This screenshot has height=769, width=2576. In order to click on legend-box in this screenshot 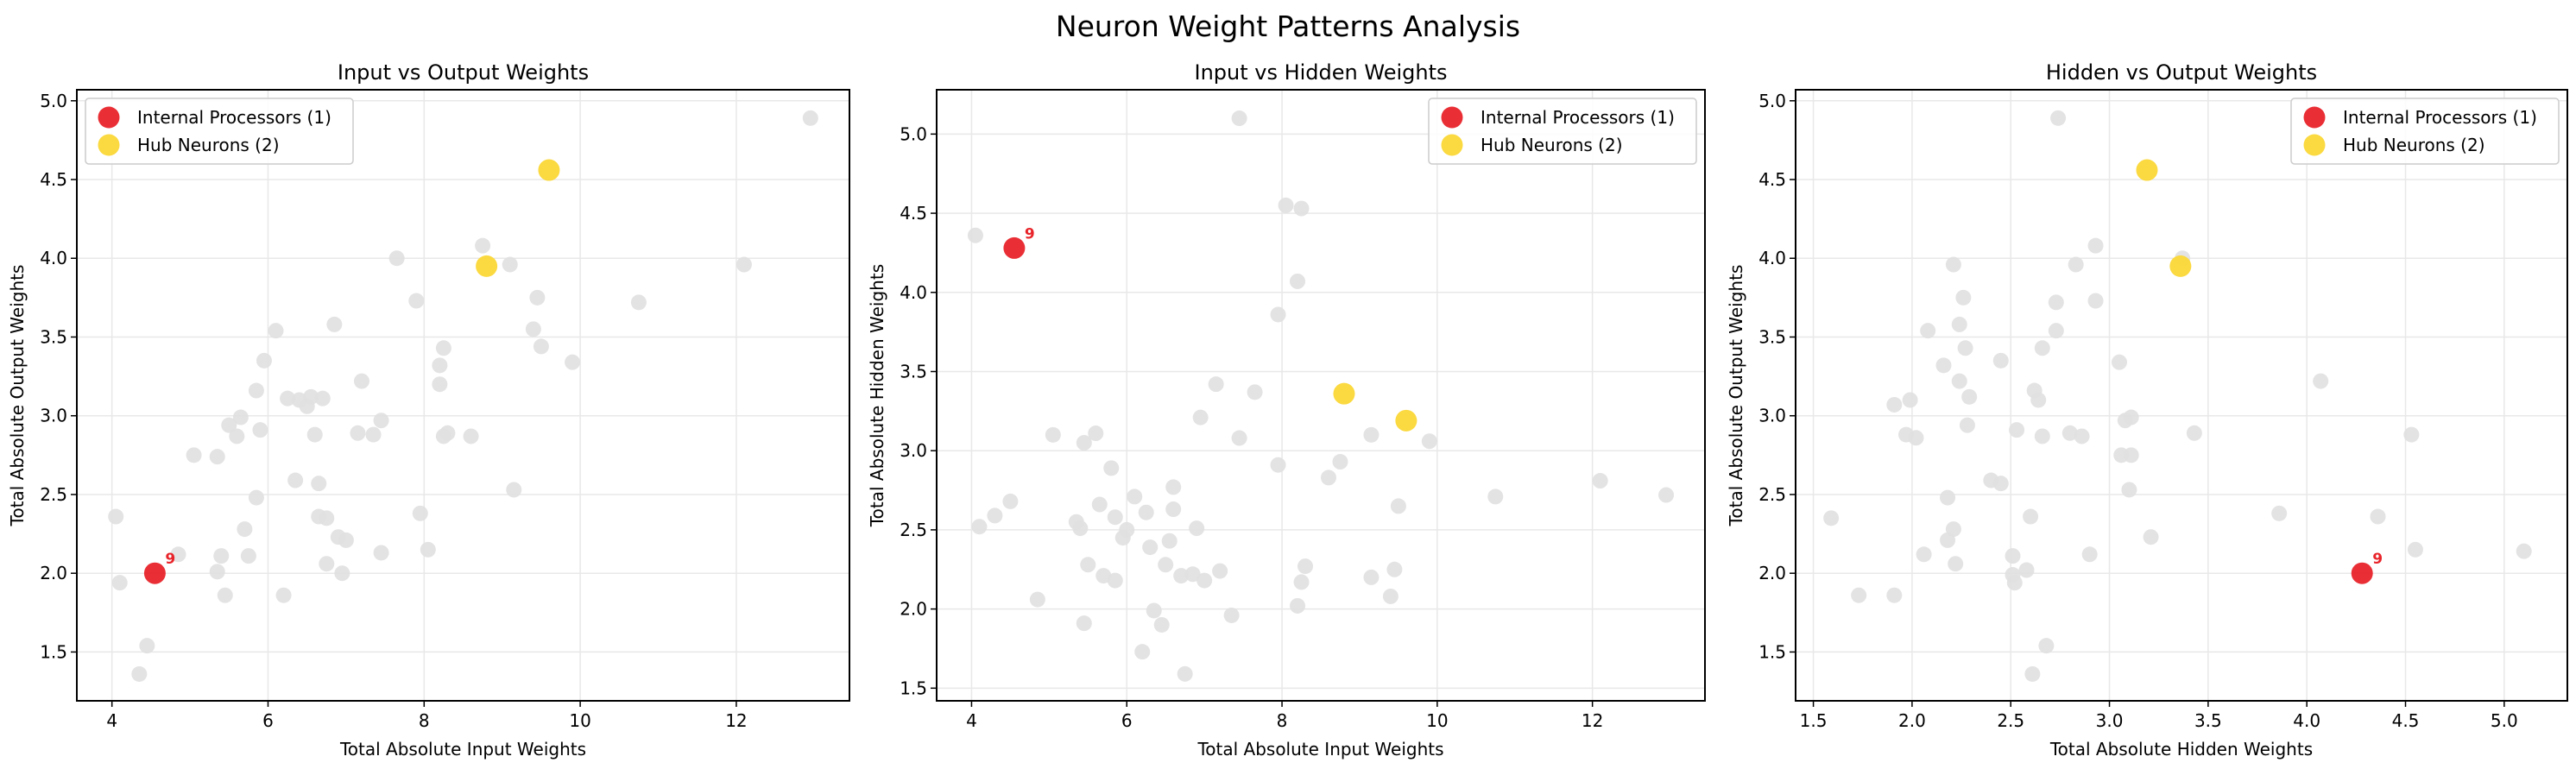, I will do `click(1562, 131)`.